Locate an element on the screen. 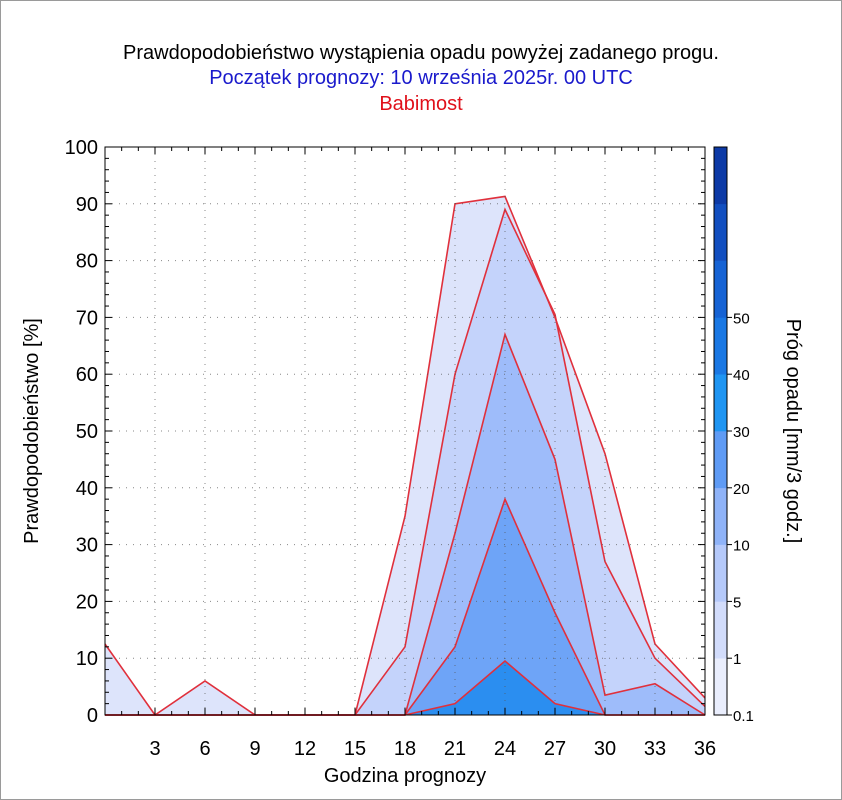 The height and width of the screenshot is (800, 842). colorbar-tick-label: 40 is located at coordinates (741, 375).